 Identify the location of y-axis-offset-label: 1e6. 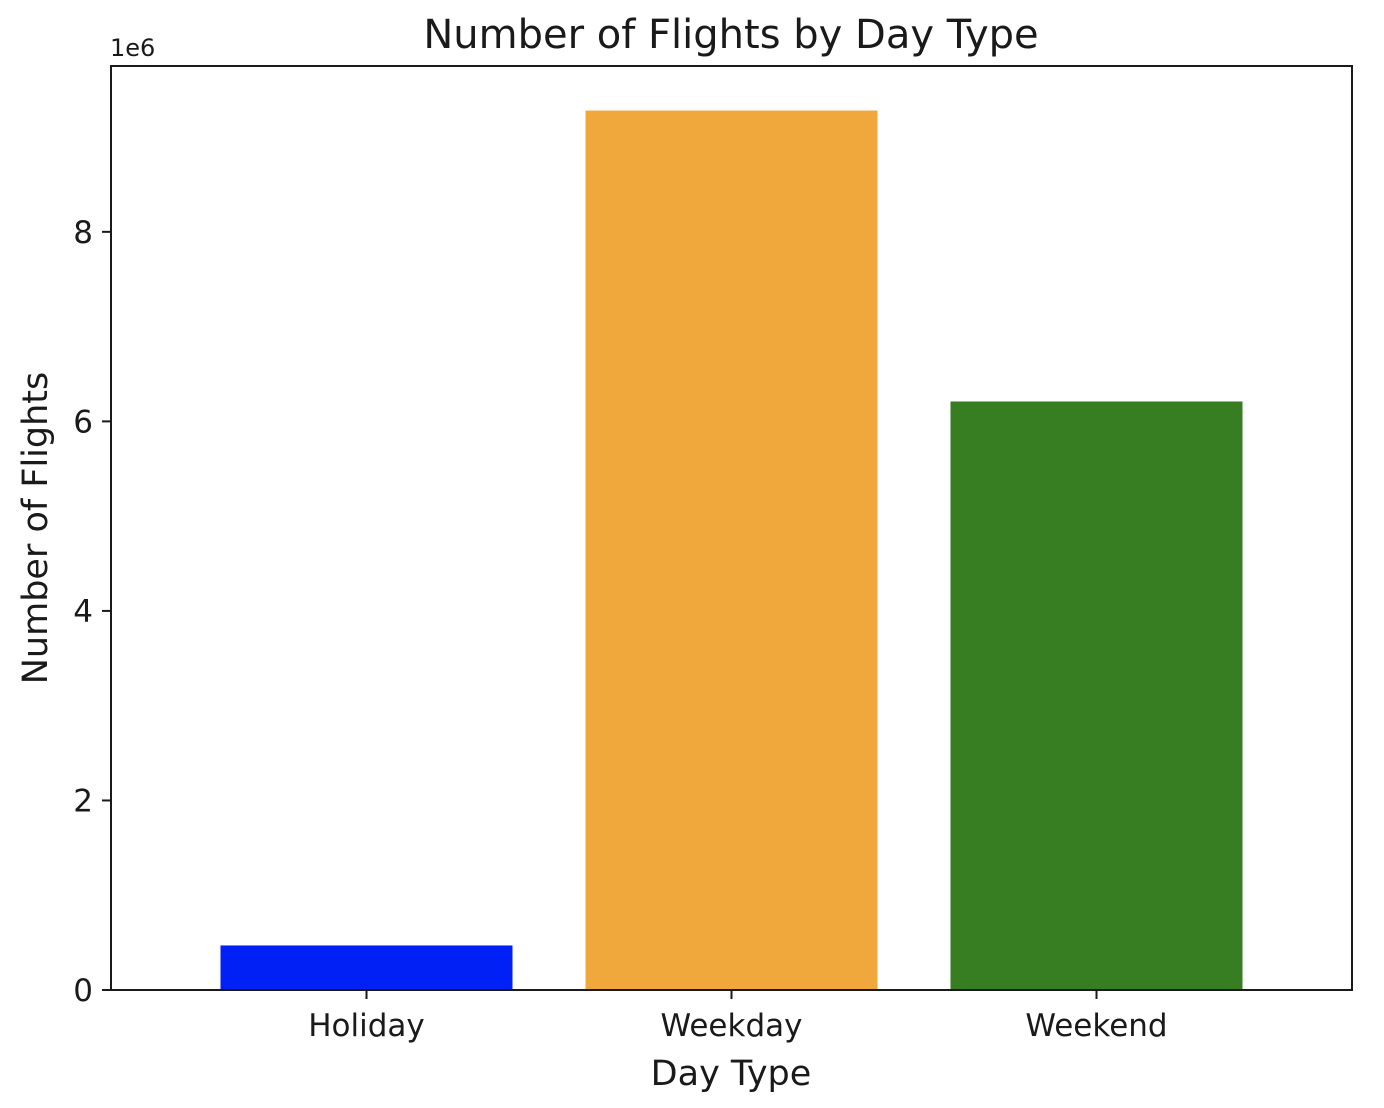
(132, 48).